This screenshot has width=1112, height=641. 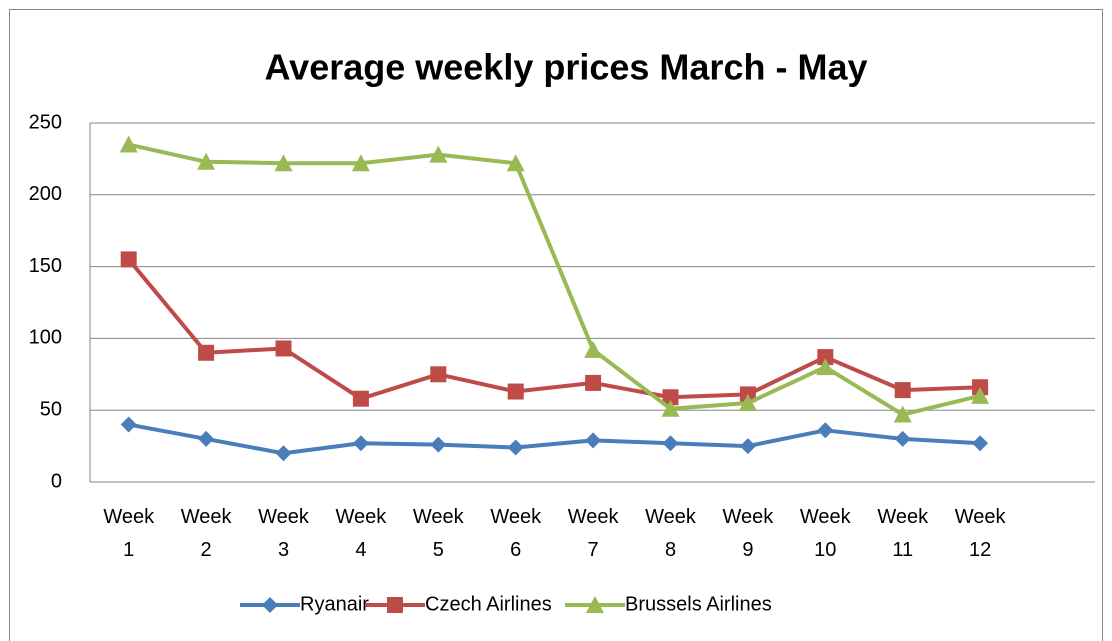 I want to click on legend-label: Ryanair, so click(x=334, y=604).